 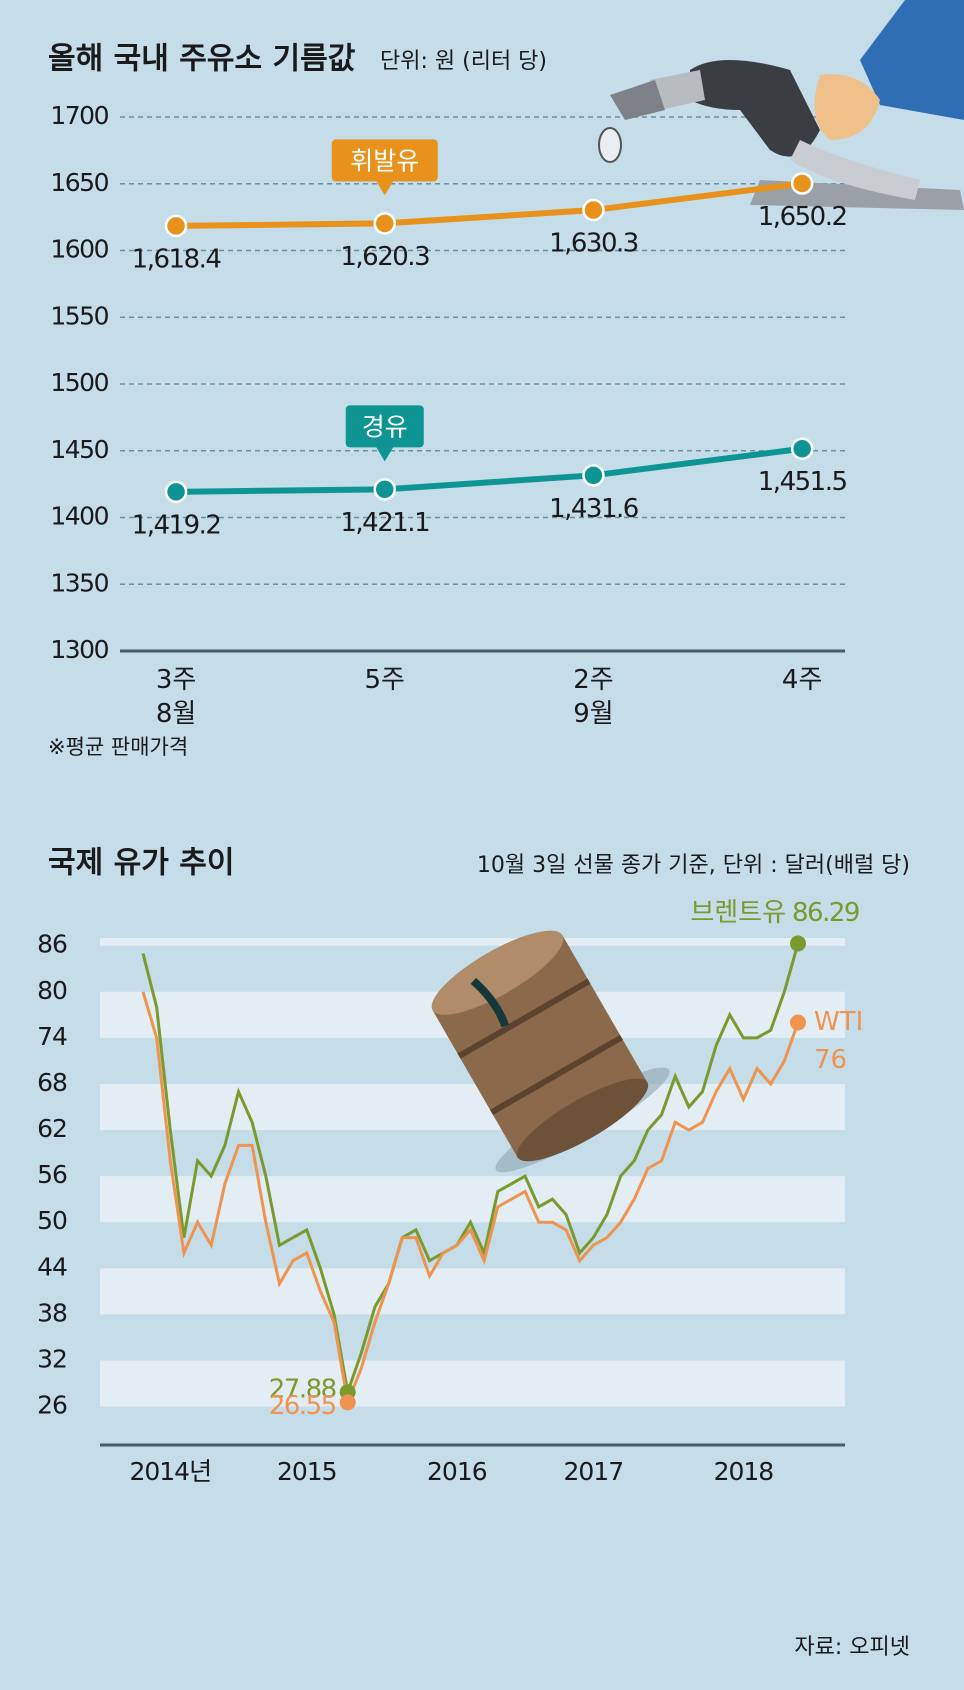 What do you see at coordinates (594, 1471) in the screenshot?
I see `x-tick-label: 2017` at bounding box center [594, 1471].